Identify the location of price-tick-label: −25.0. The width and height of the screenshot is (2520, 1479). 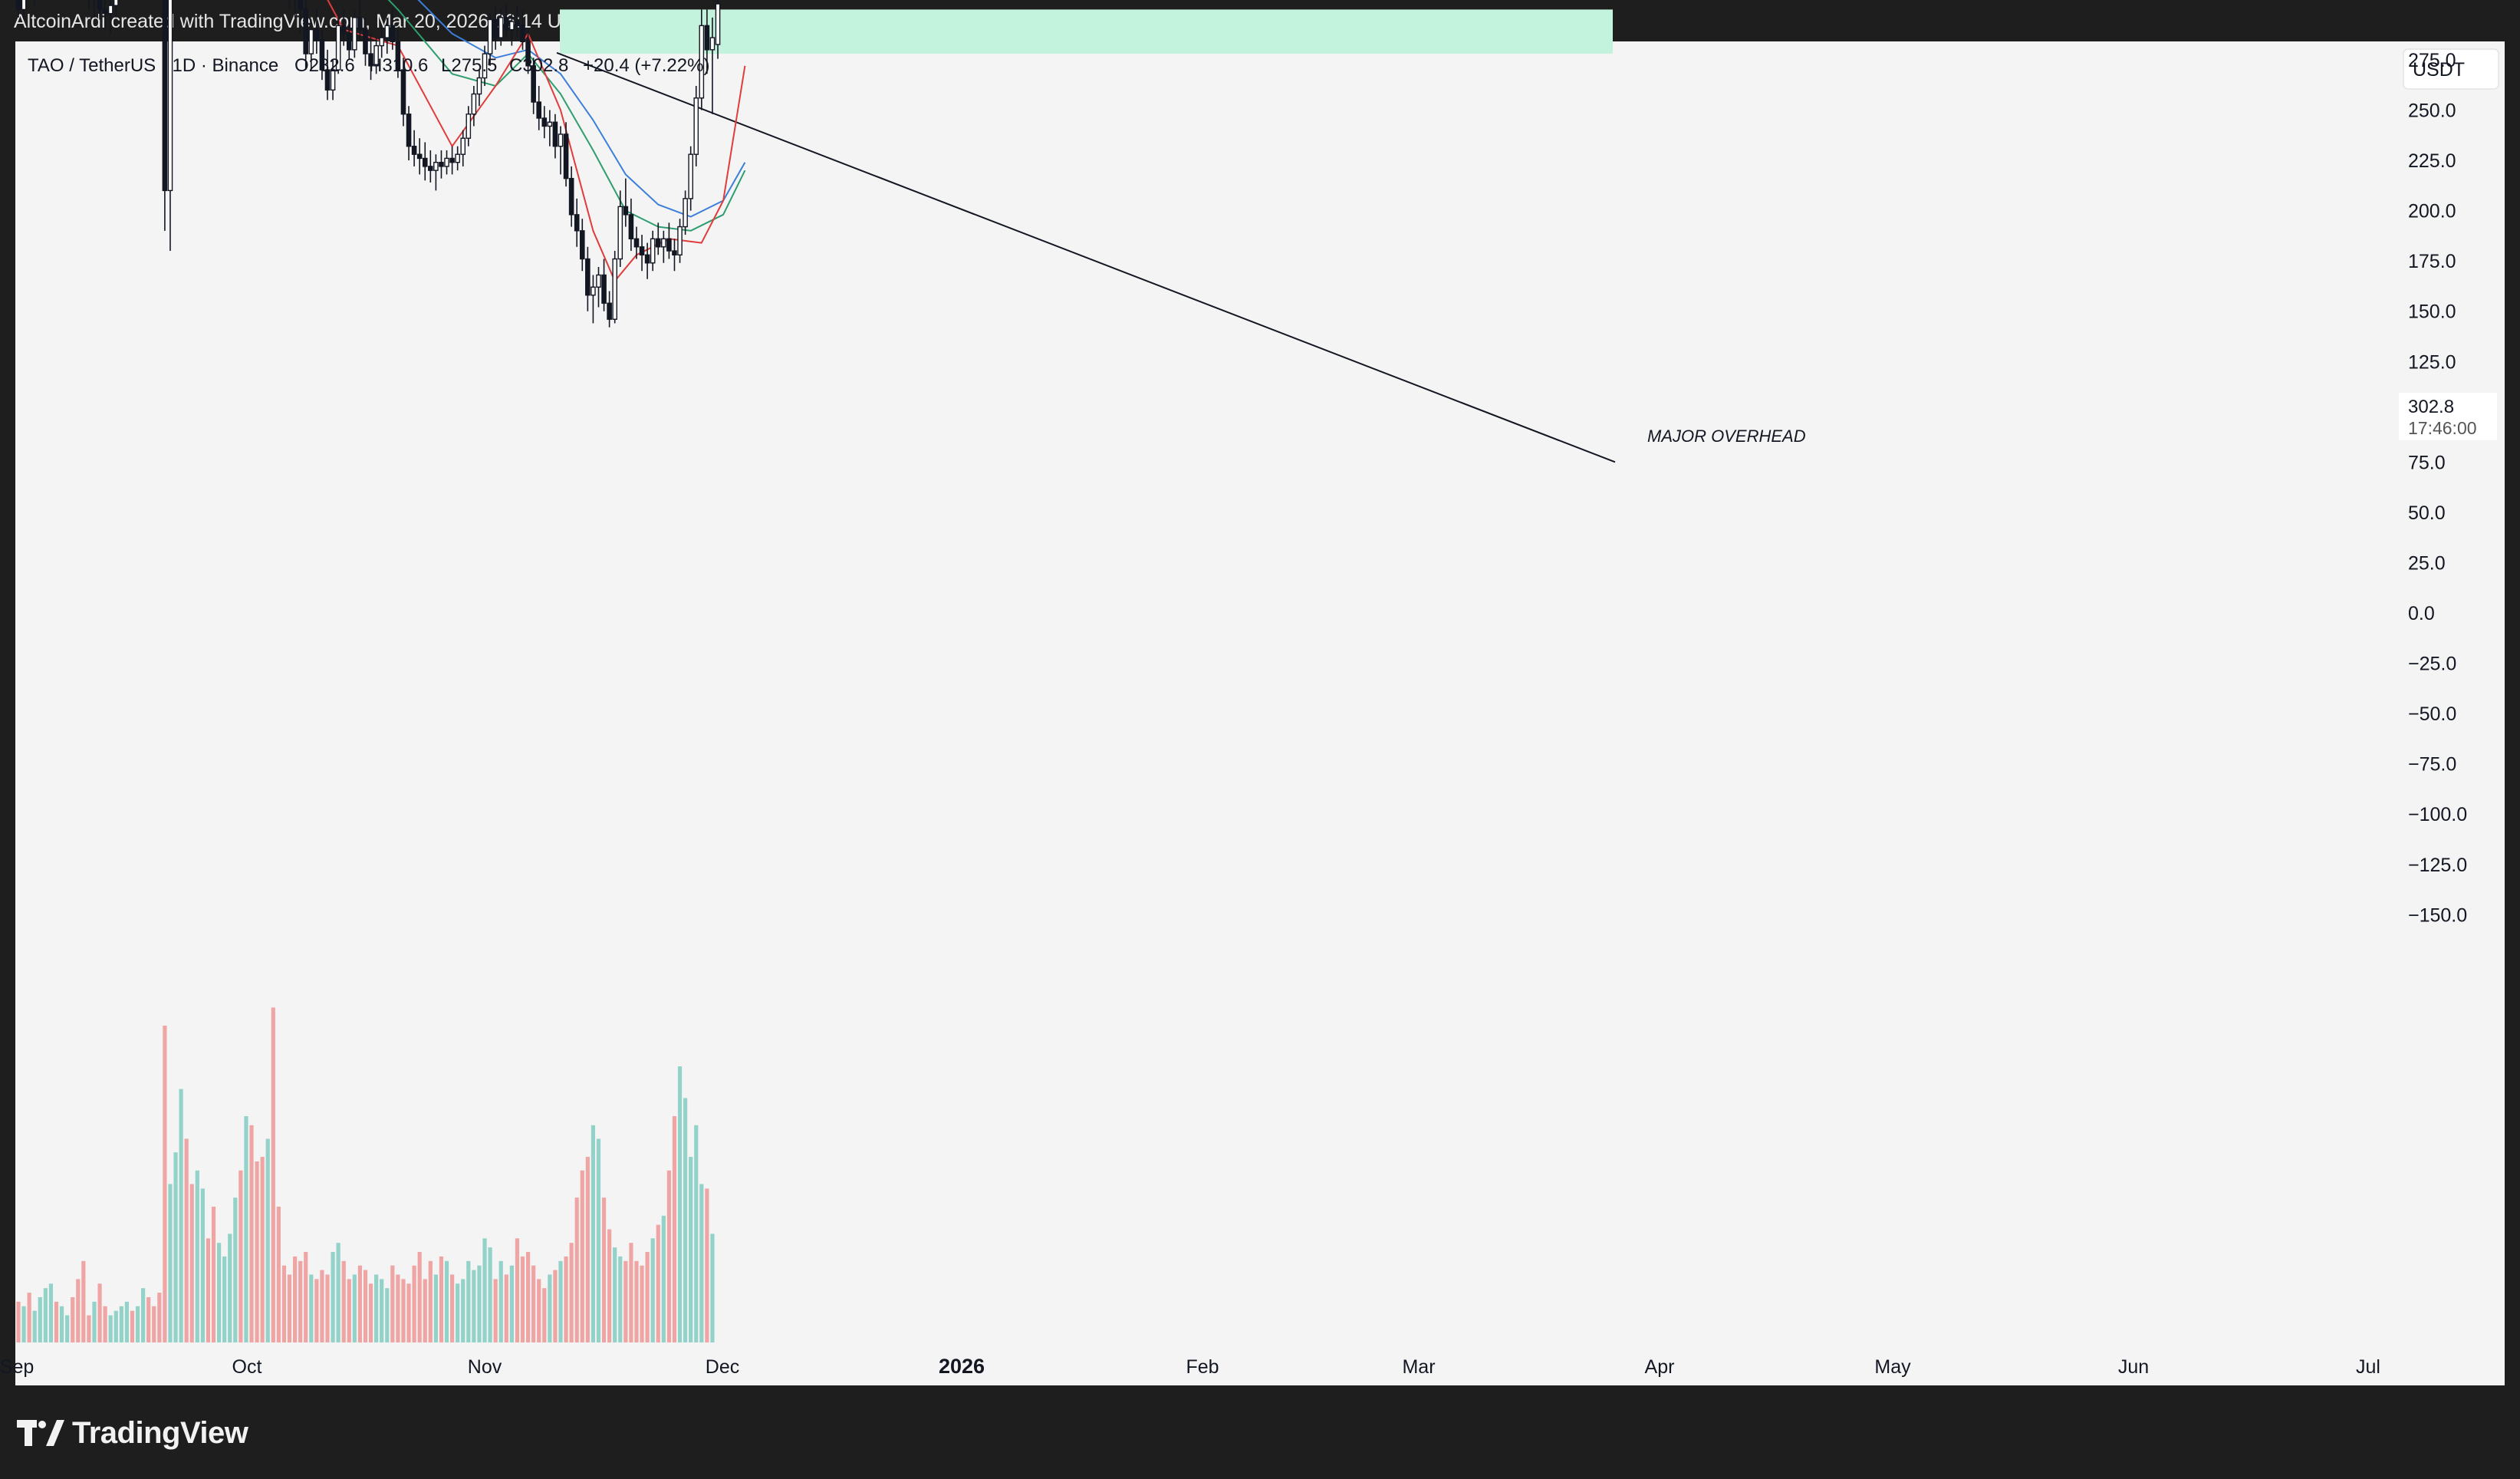
(2432, 665).